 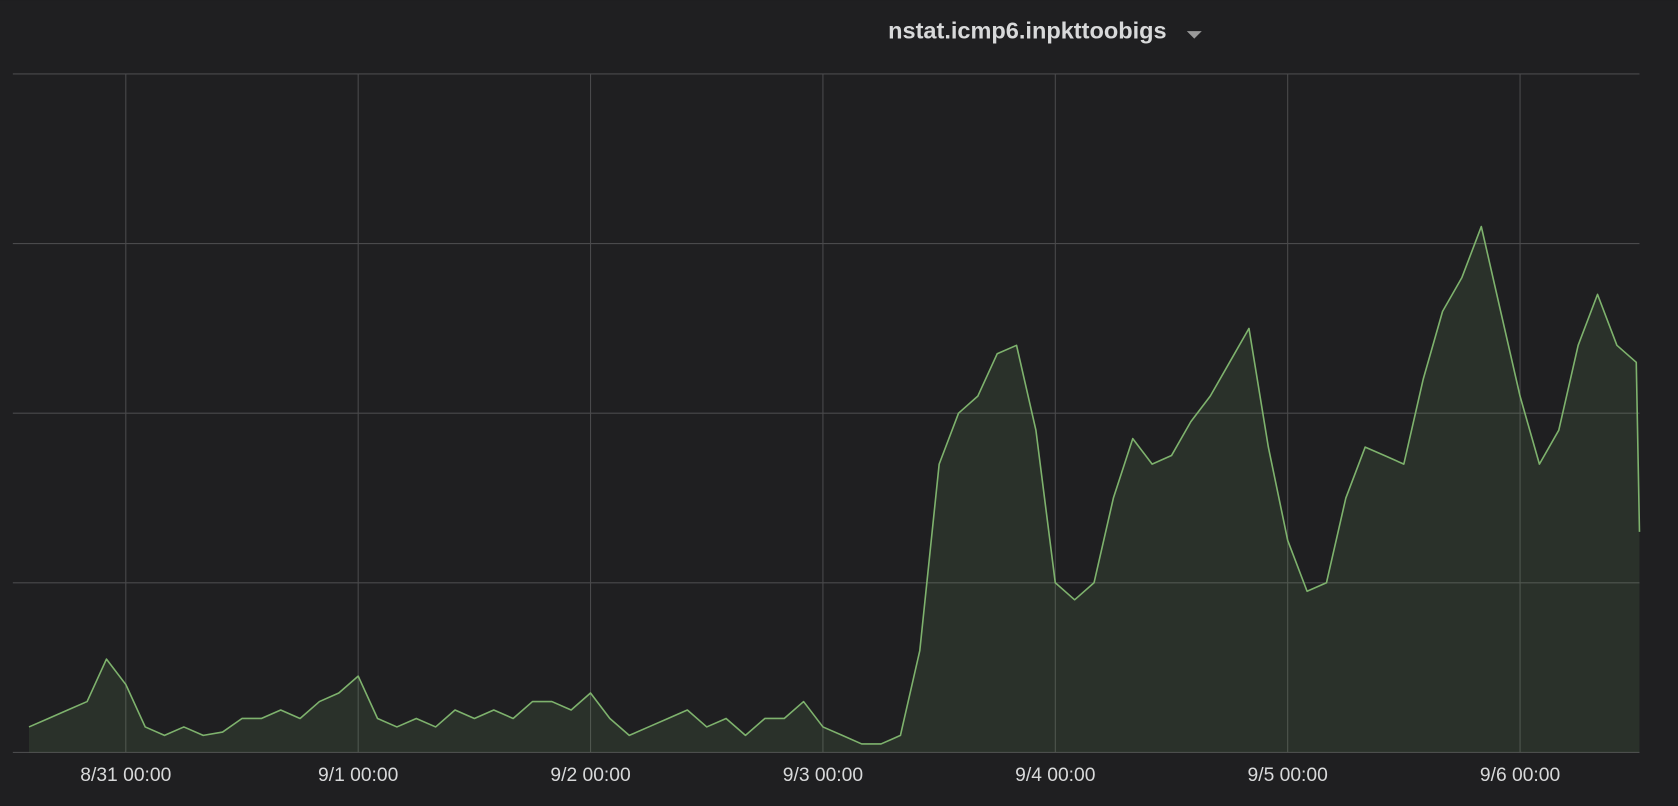 What do you see at coordinates (823, 775) in the screenshot?
I see `x-tick-label: 9/3 00:00` at bounding box center [823, 775].